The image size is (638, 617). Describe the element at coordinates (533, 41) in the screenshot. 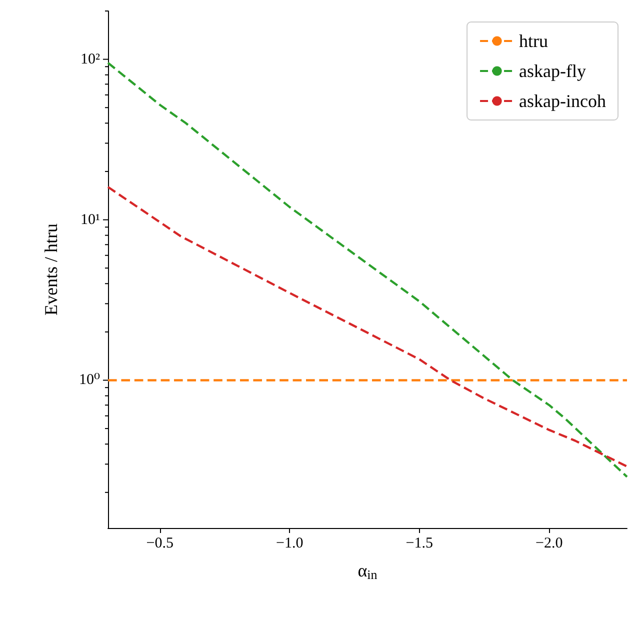

I see `legend-label: htru` at that location.